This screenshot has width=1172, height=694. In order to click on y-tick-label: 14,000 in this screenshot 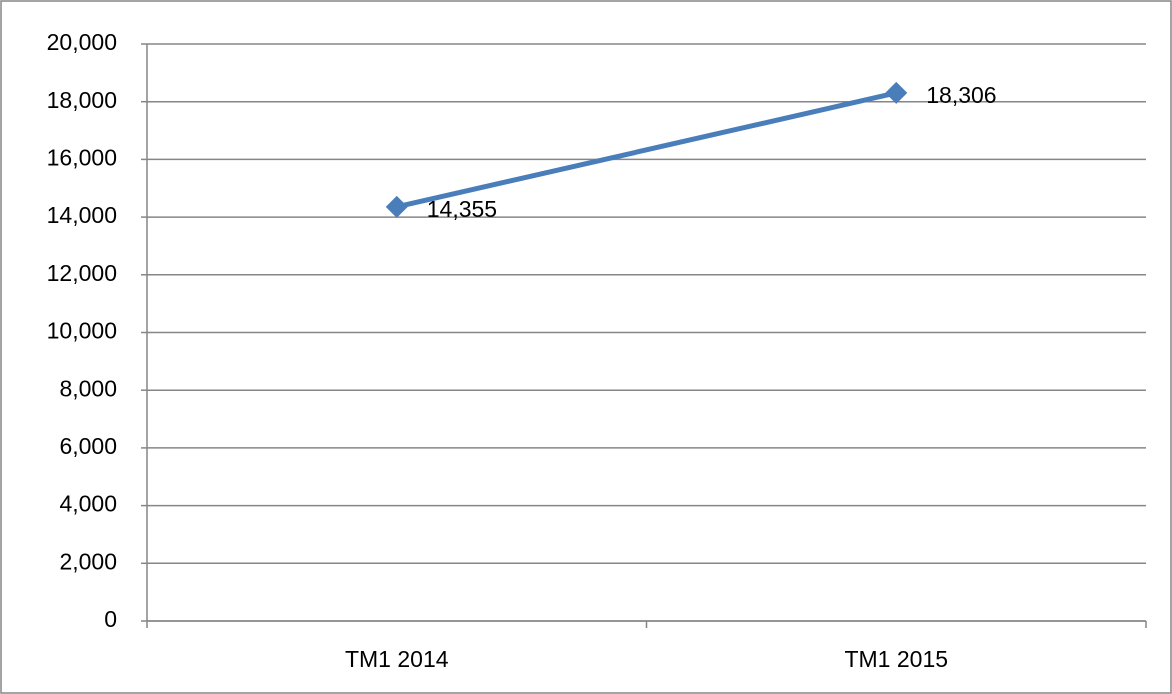, I will do `click(82, 215)`.